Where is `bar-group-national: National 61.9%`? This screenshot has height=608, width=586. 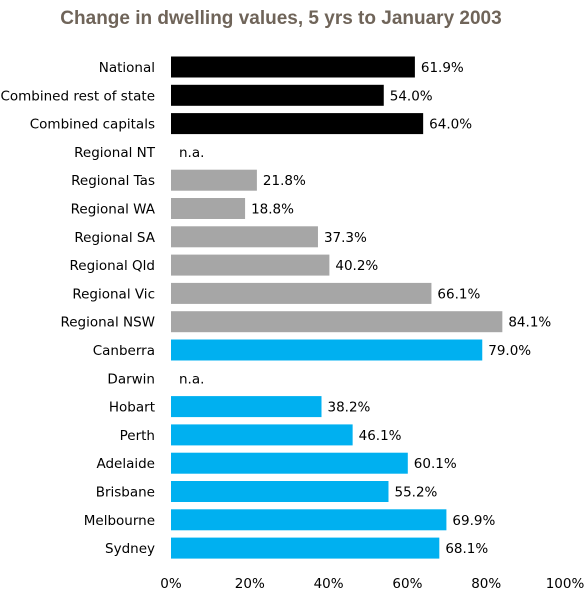 bar-group-national: National 61.9% is located at coordinates (281, 67).